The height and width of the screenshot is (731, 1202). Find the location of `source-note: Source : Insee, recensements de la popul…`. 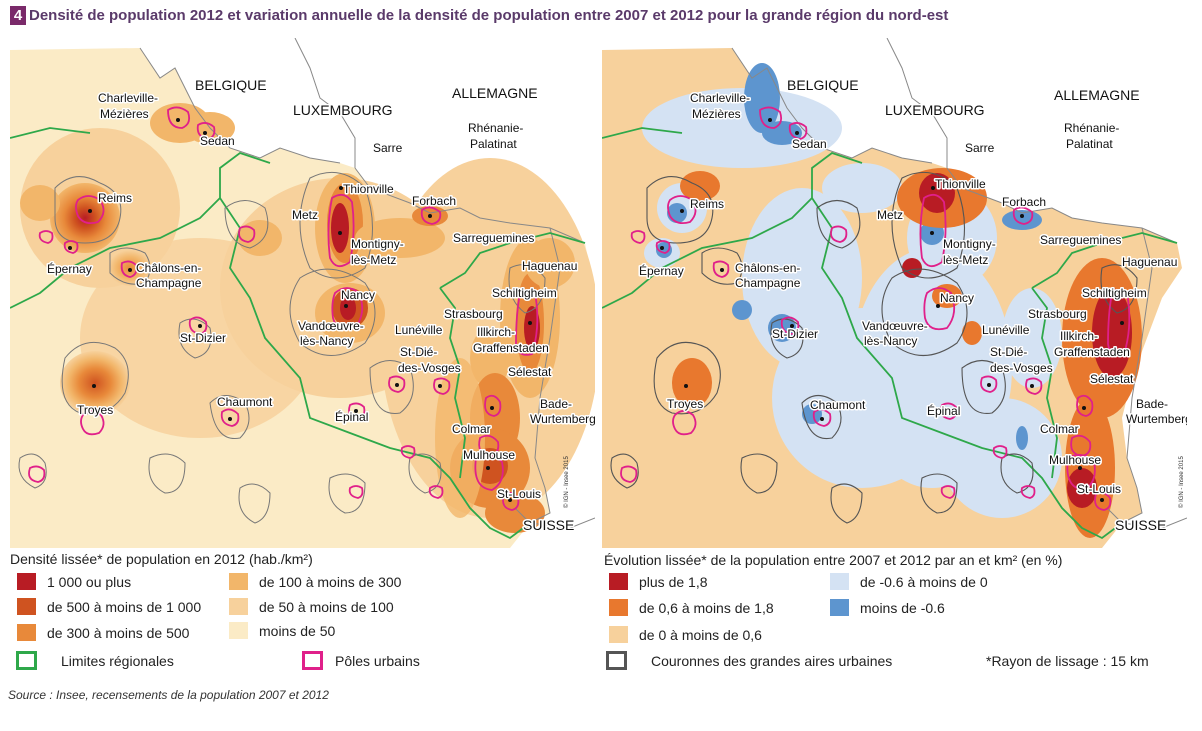

source-note: Source : Insee, recensements de la popul… is located at coordinates (168, 695).